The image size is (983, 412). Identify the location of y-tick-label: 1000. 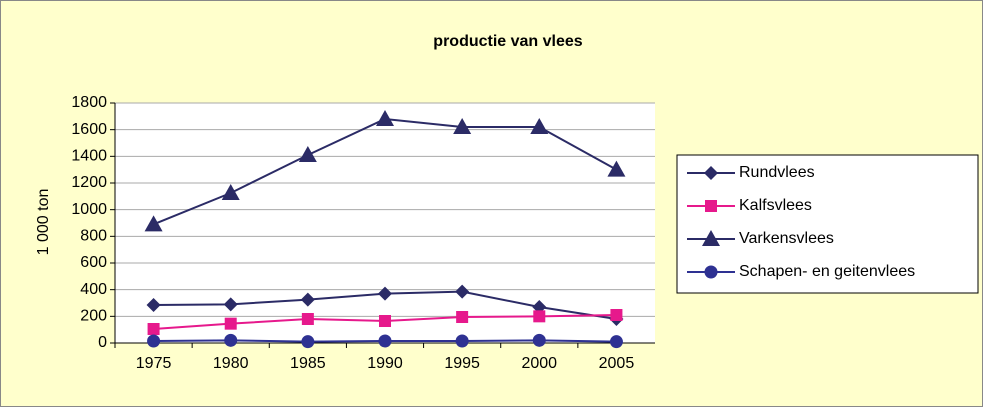
(89, 209).